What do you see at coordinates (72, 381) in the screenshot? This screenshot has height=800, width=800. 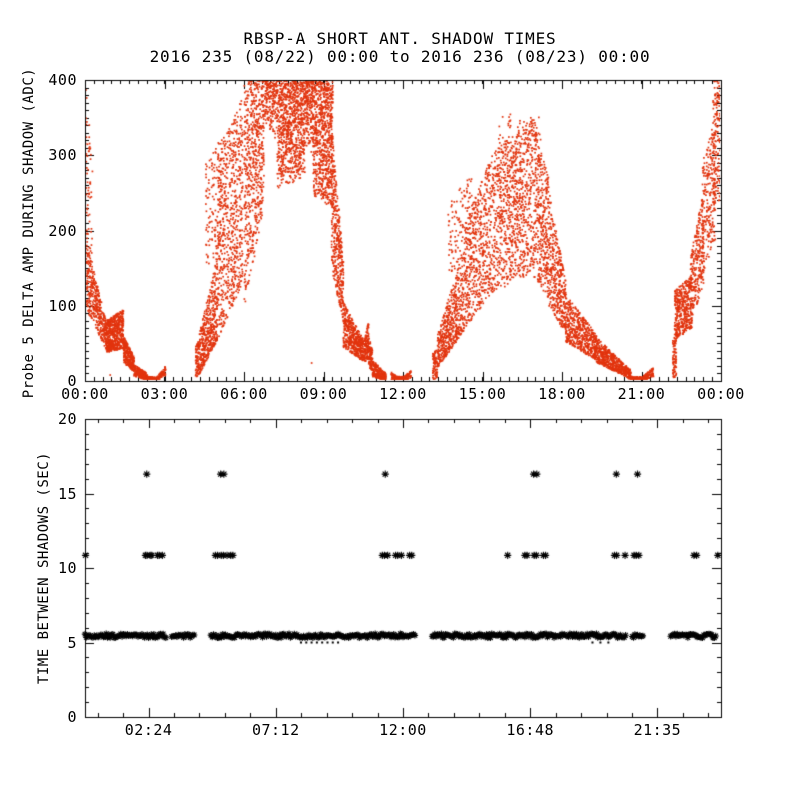 I see `top-panel-y-tick-label: 0` at bounding box center [72, 381].